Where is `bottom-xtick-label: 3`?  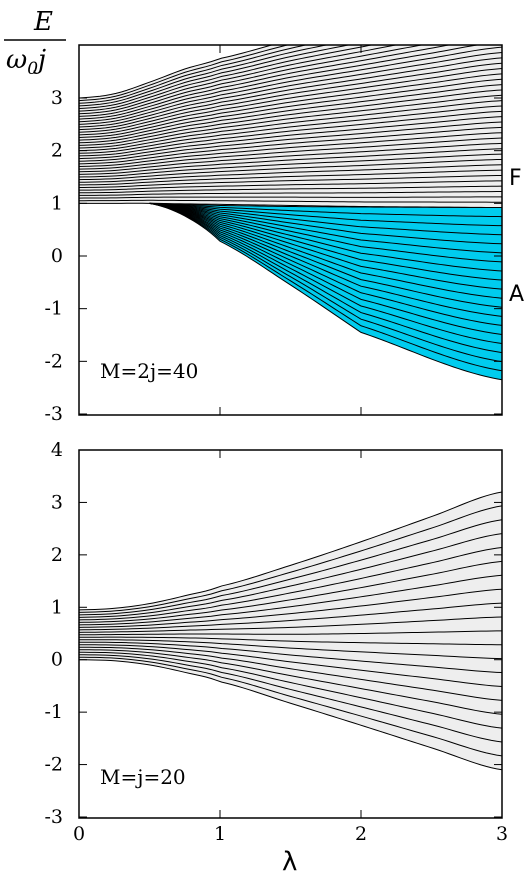
bottom-xtick-label: 3 is located at coordinates (502, 834).